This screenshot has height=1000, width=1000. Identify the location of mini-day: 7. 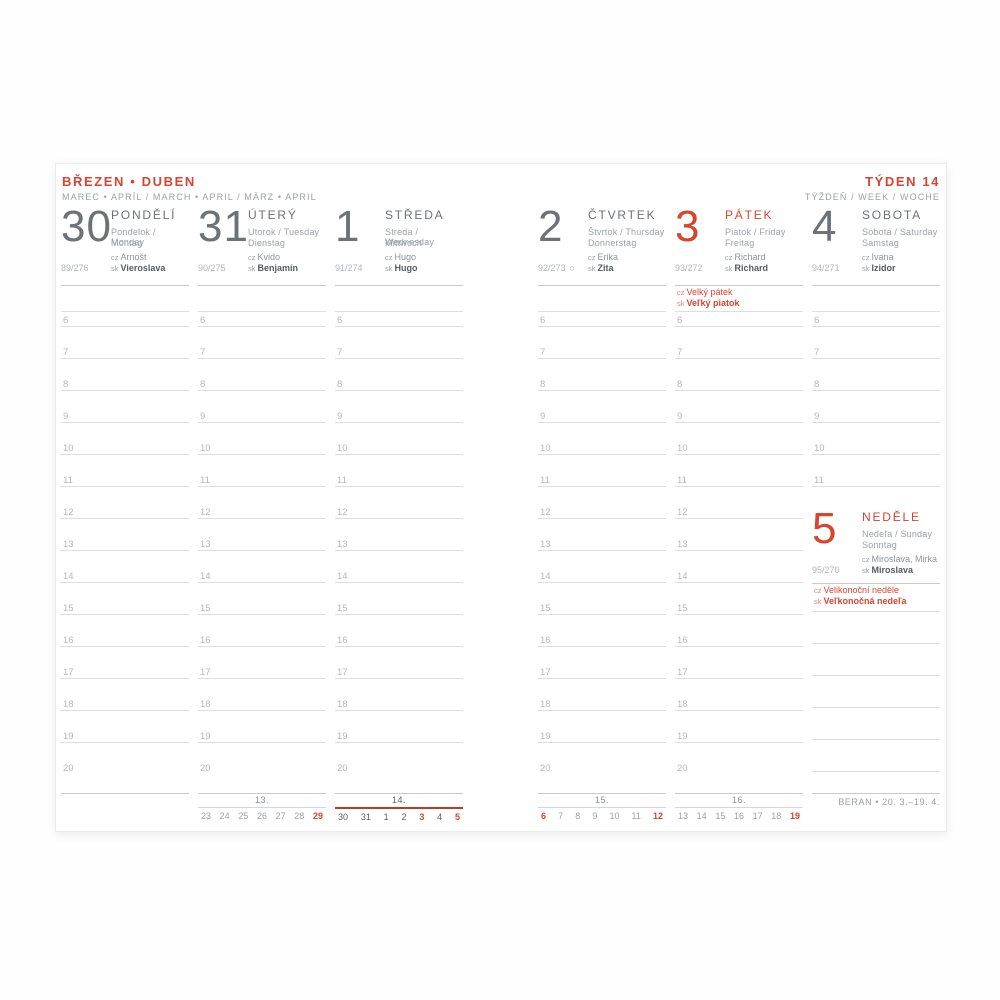
(561, 816).